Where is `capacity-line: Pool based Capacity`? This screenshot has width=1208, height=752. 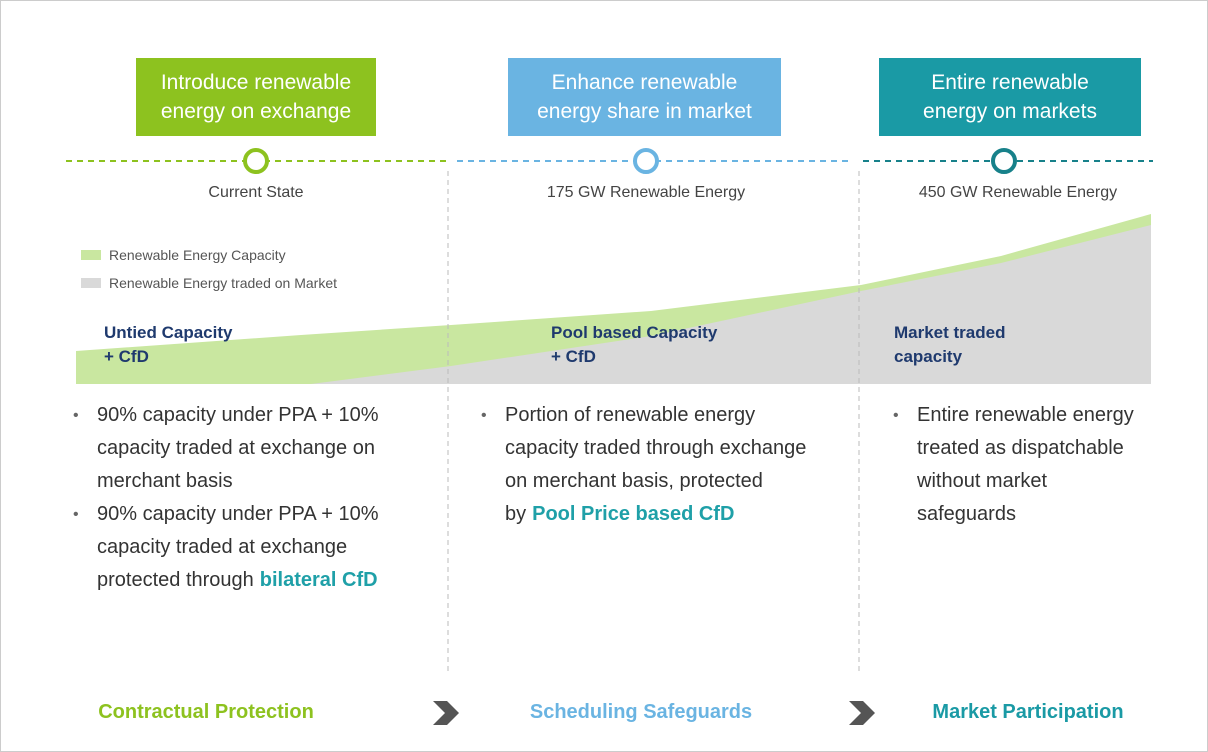 capacity-line: Pool based Capacity is located at coordinates (634, 332).